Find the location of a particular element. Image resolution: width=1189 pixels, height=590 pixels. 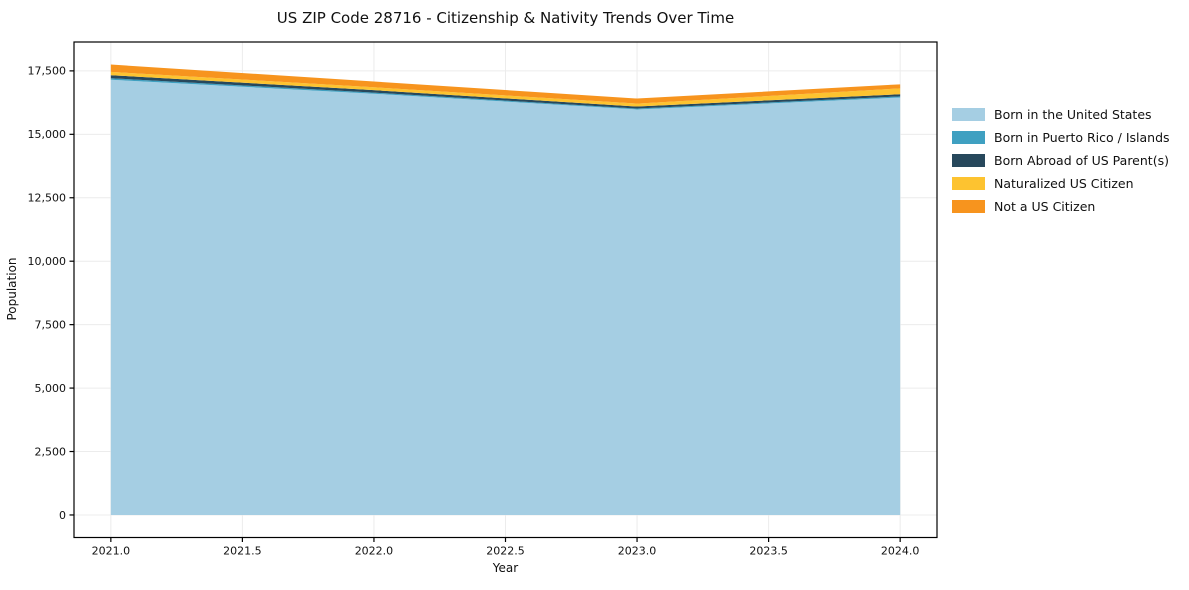

legend-item: Born Abroad of US Parent(s) is located at coordinates (1061, 160).